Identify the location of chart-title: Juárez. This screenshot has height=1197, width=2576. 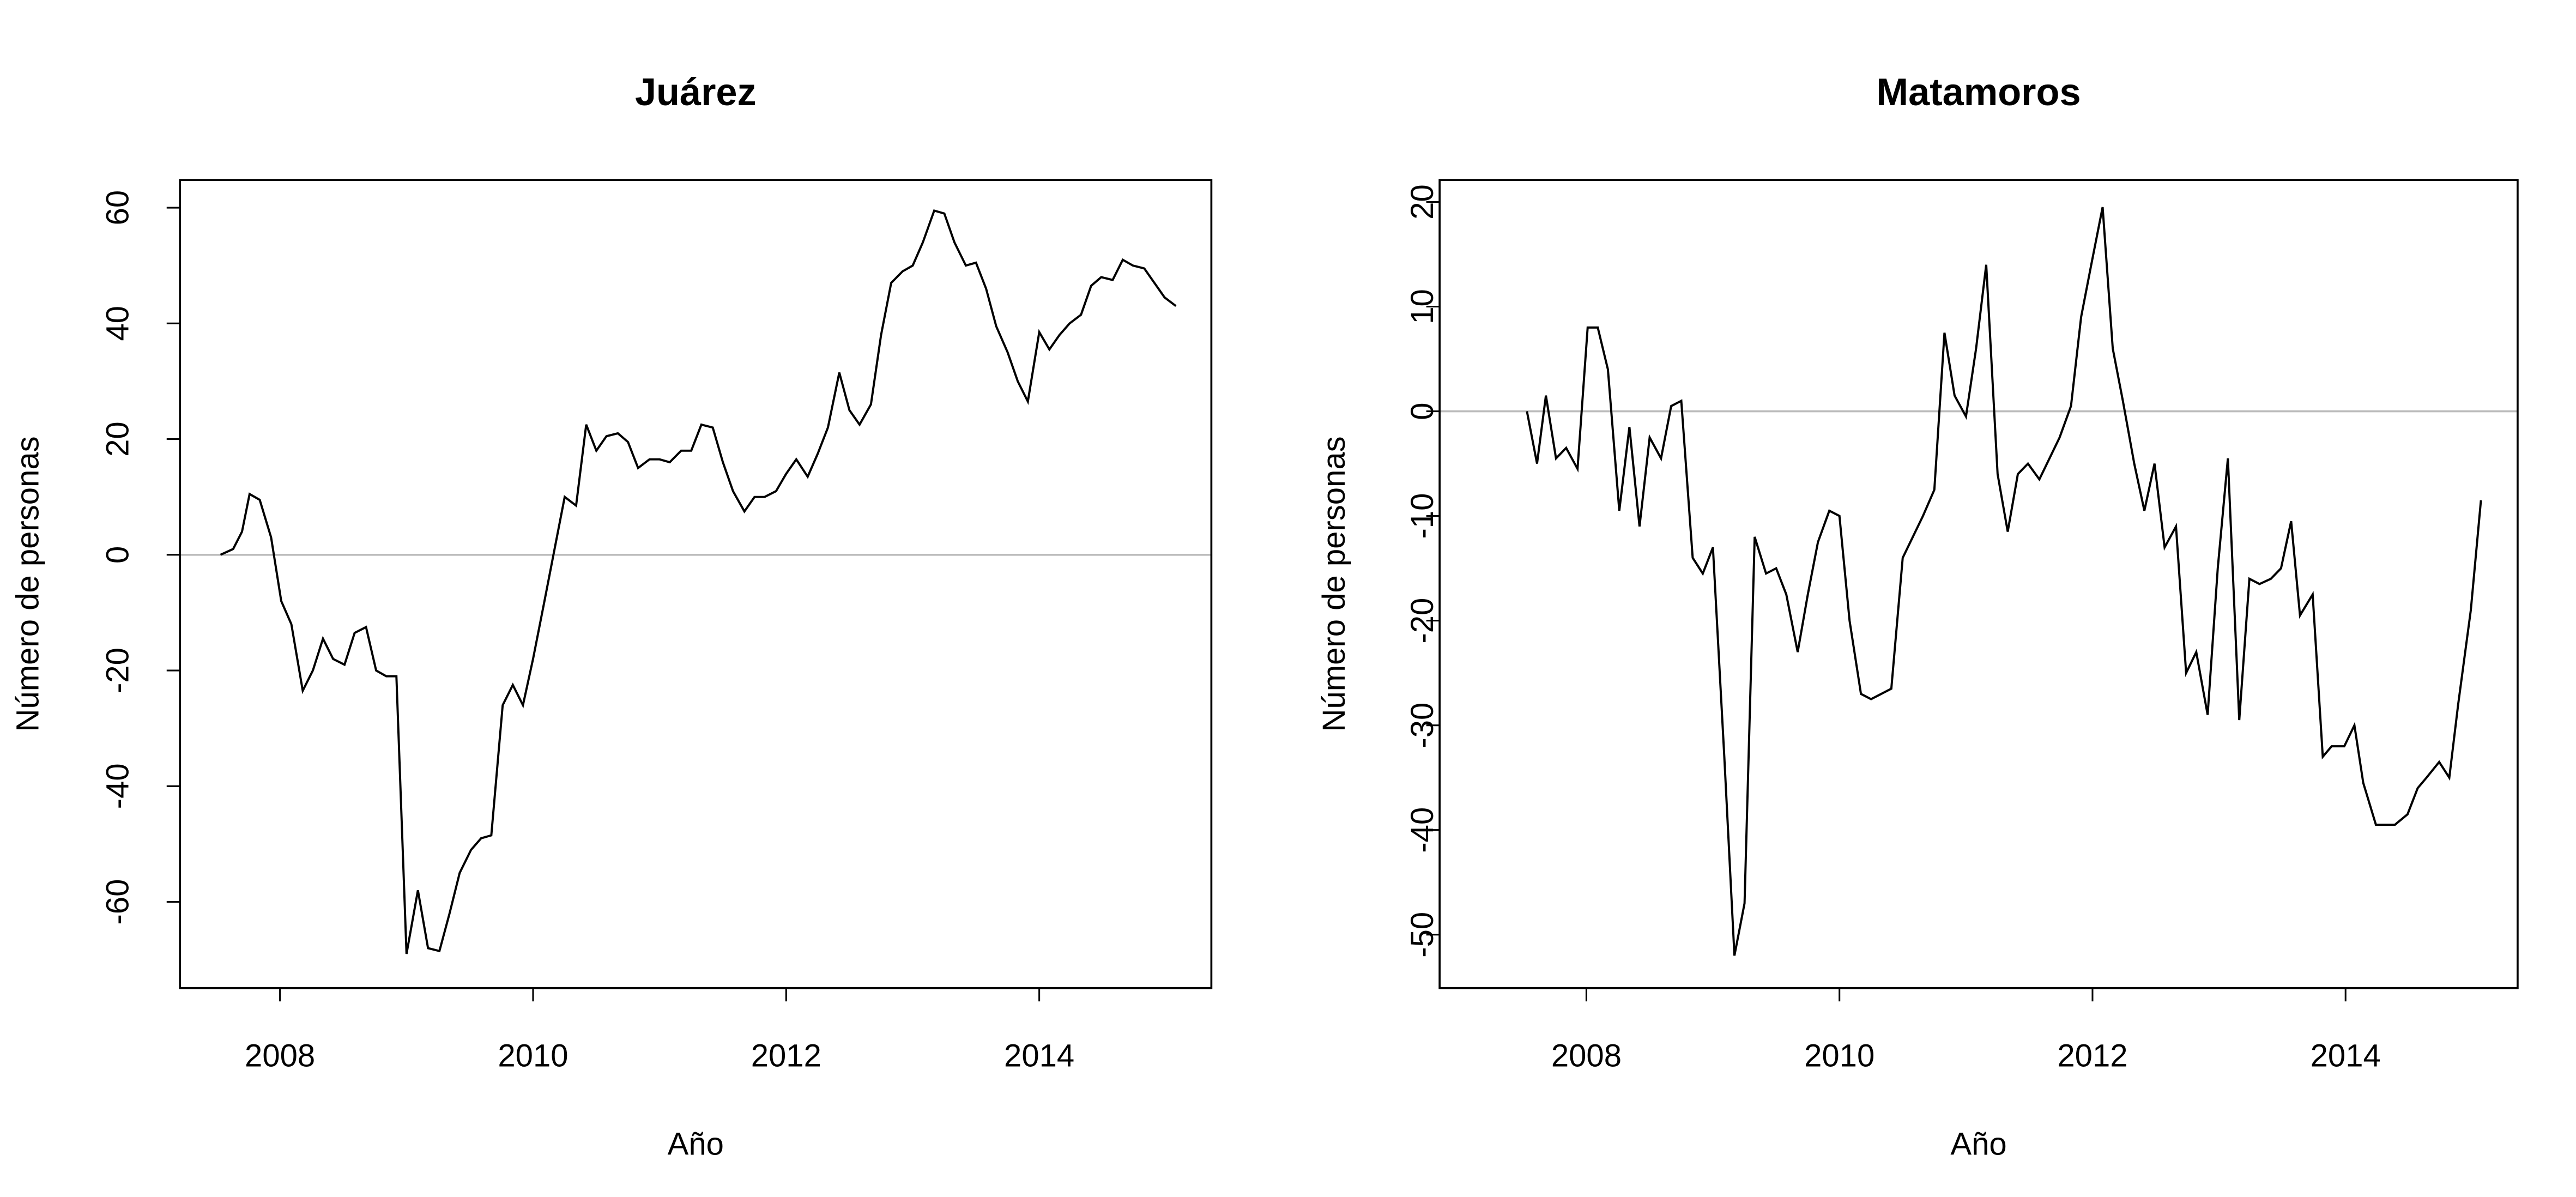
(696, 91).